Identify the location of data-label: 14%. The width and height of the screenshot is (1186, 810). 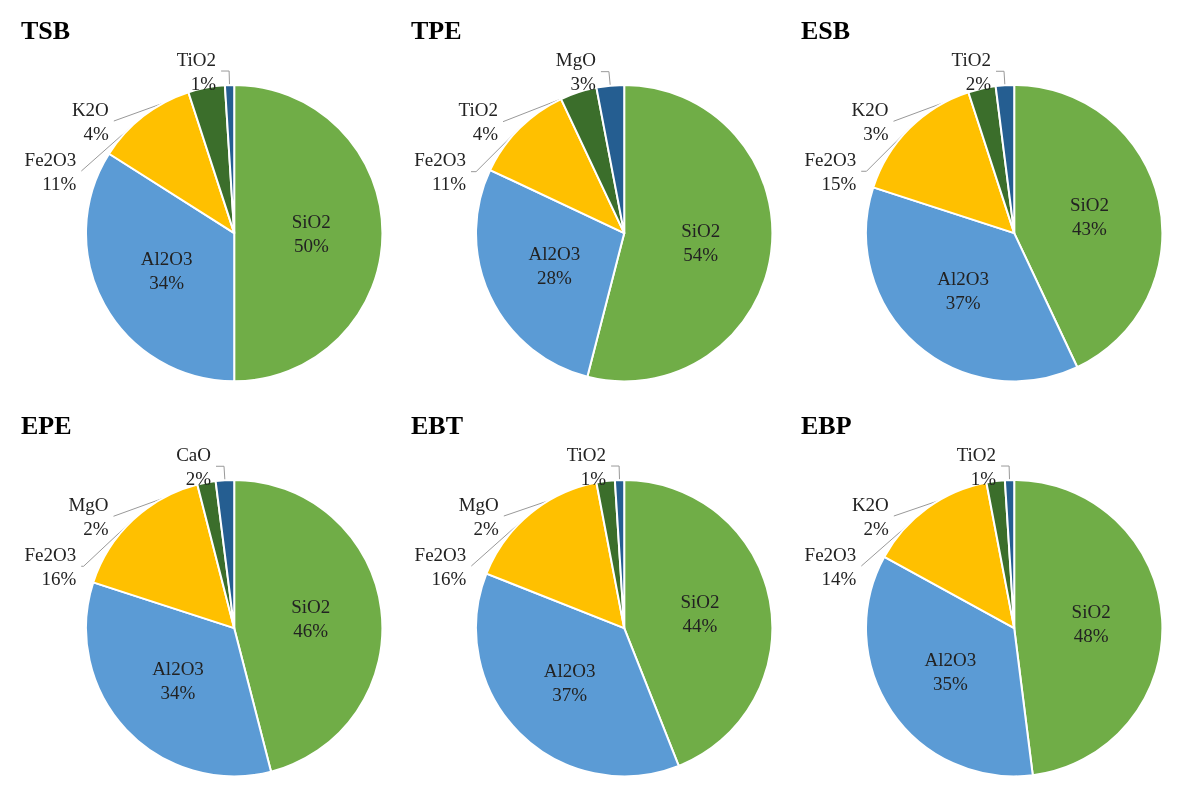
(839, 578).